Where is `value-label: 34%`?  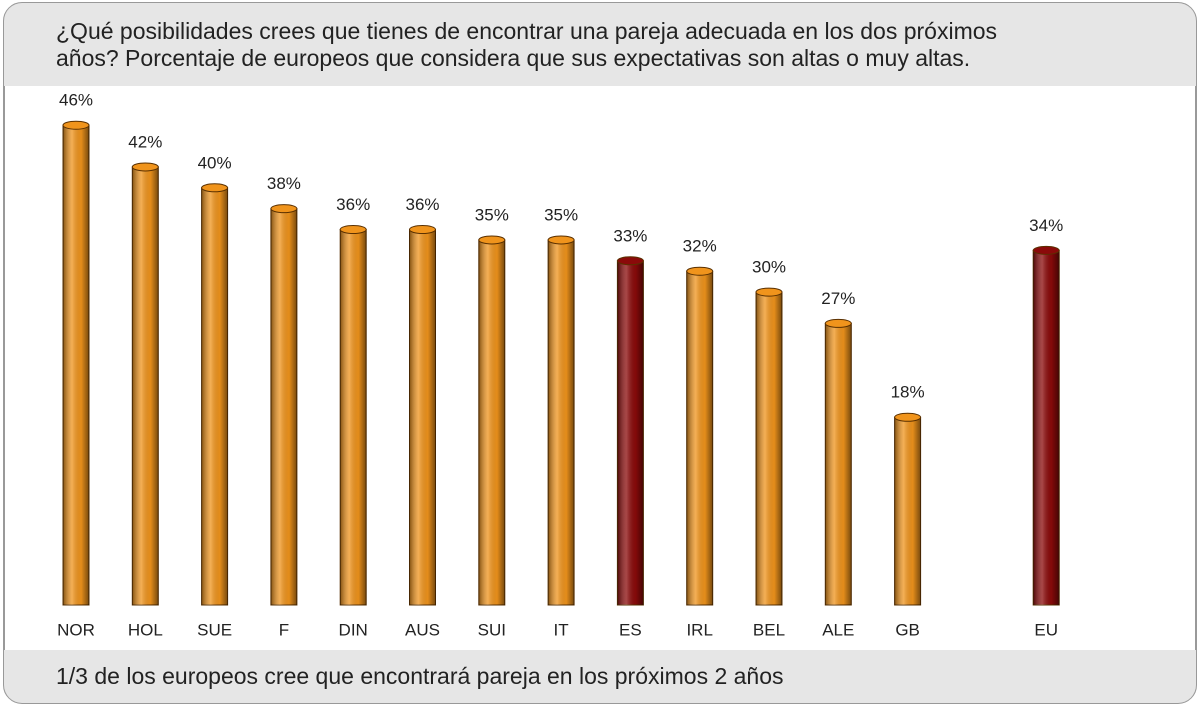 value-label: 34% is located at coordinates (1046, 225).